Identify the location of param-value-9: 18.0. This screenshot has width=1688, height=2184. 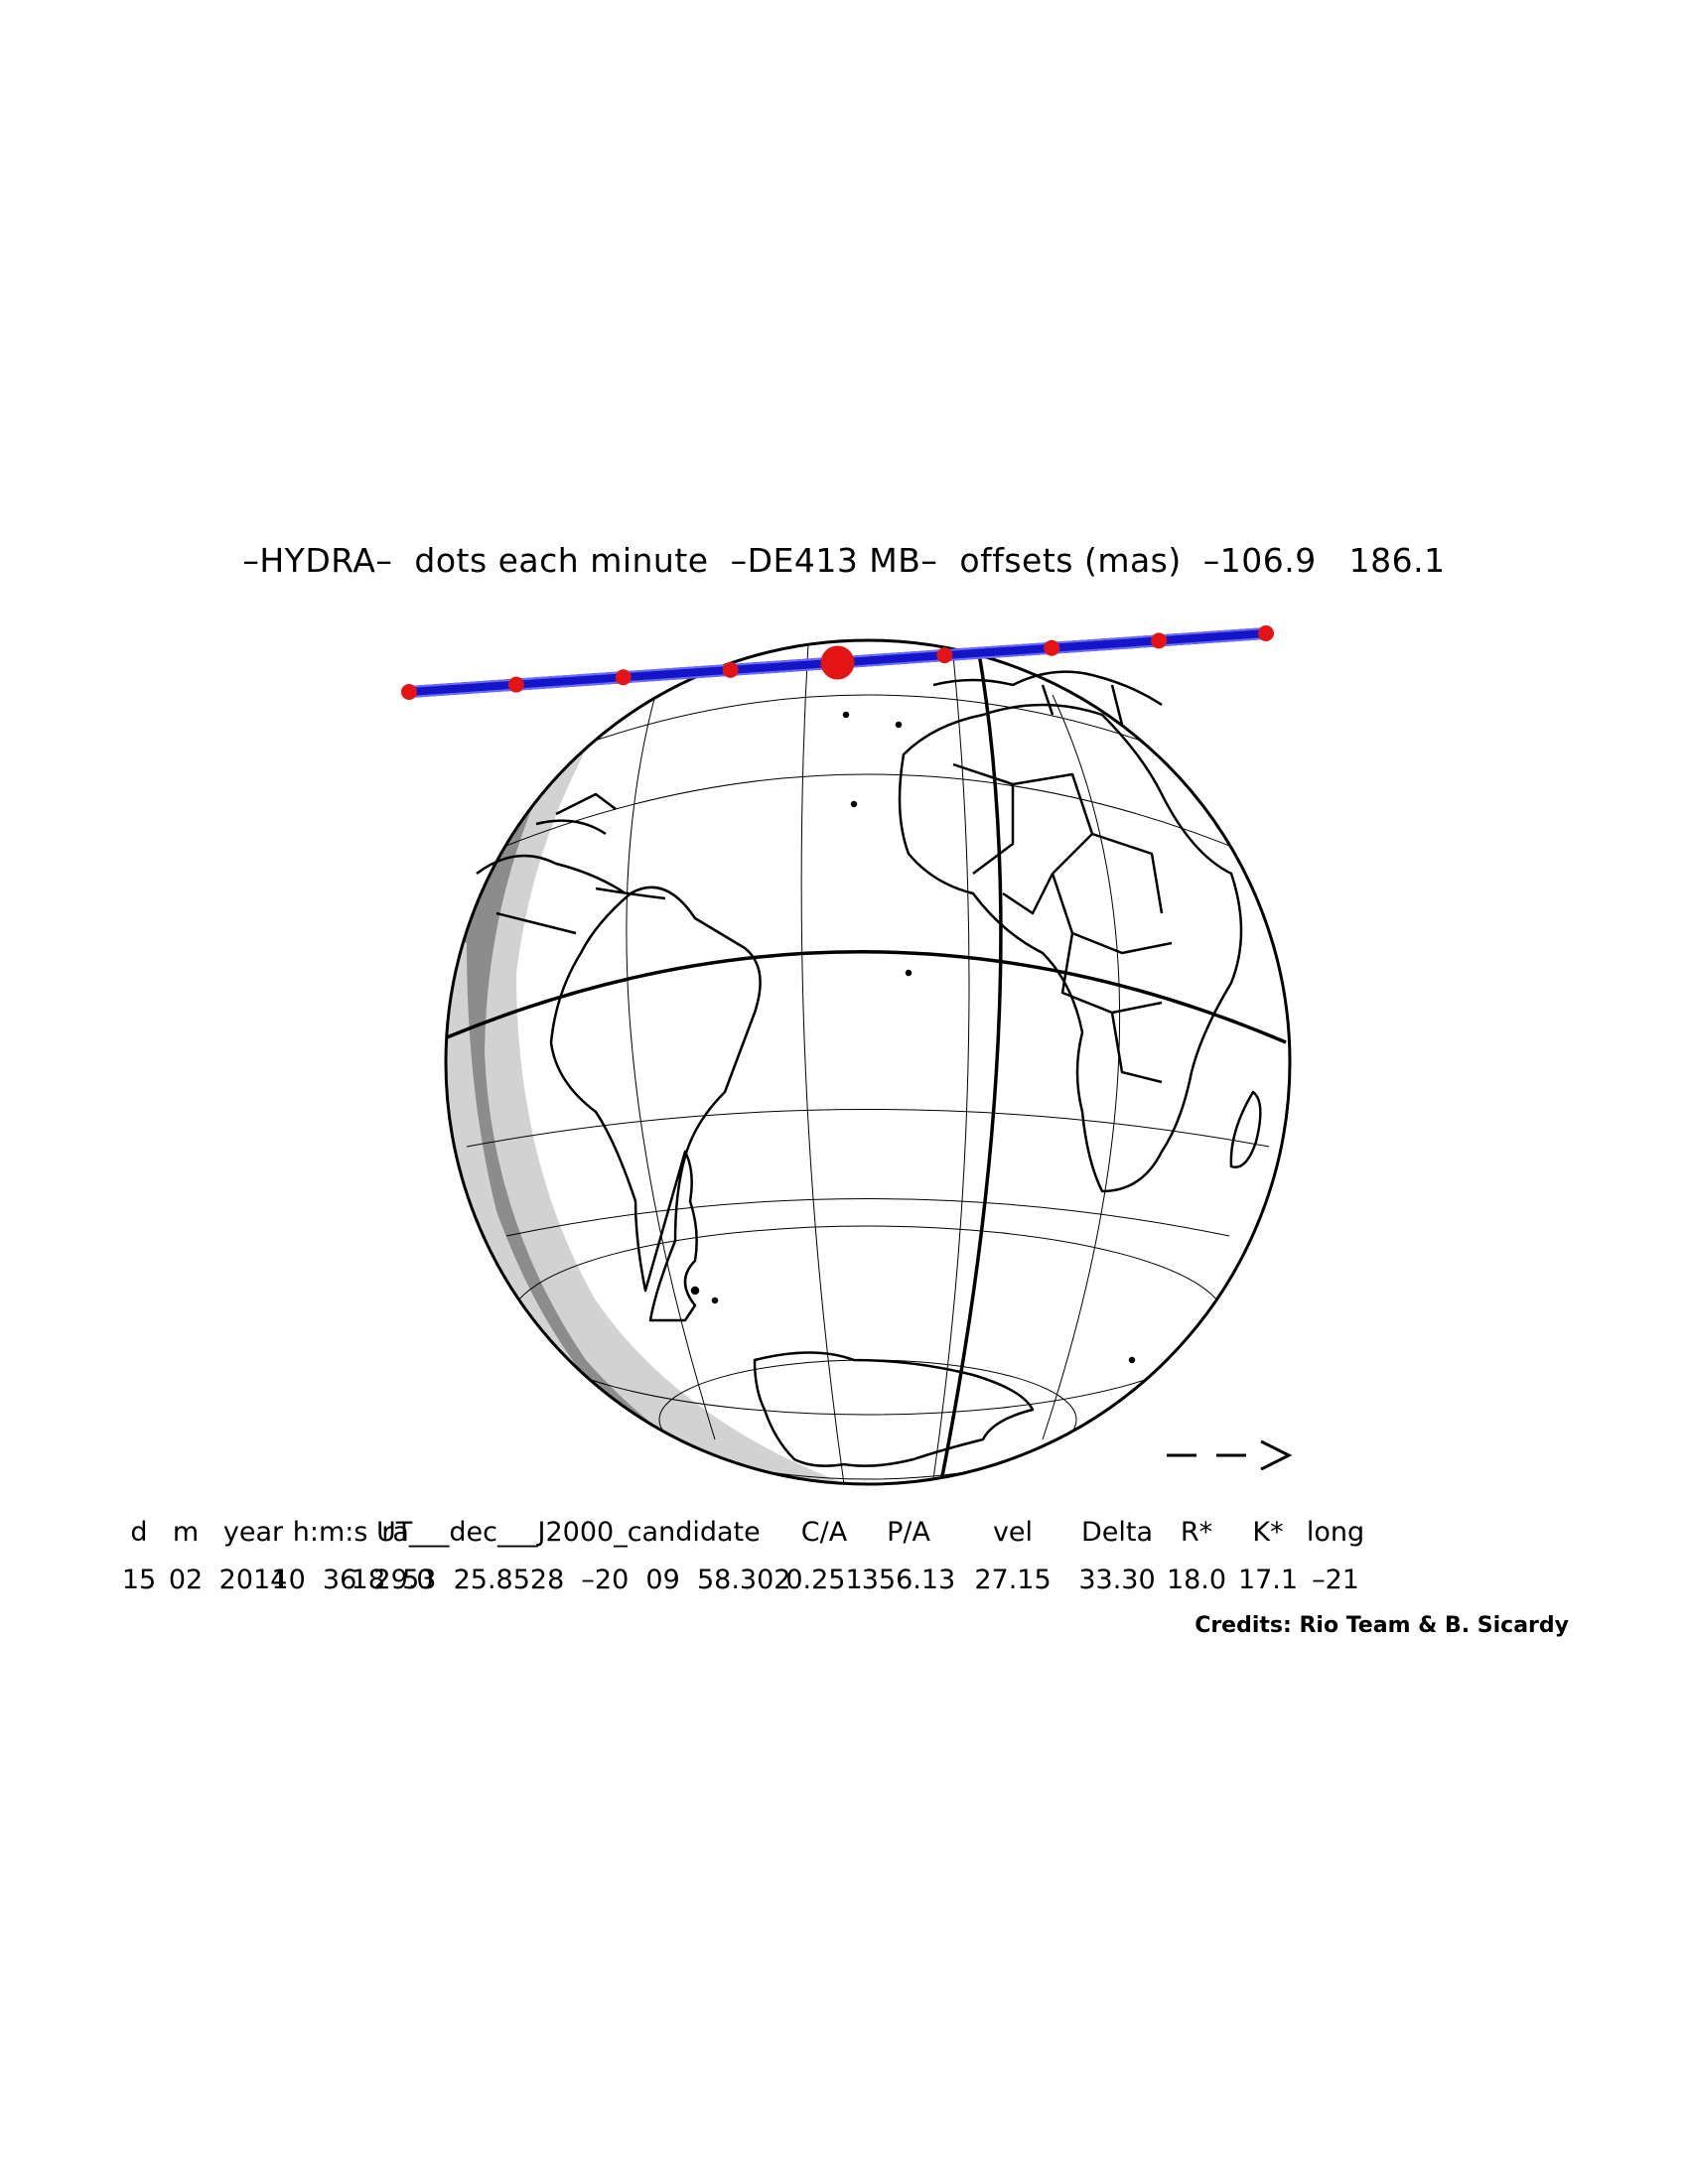
(1196, 1580).